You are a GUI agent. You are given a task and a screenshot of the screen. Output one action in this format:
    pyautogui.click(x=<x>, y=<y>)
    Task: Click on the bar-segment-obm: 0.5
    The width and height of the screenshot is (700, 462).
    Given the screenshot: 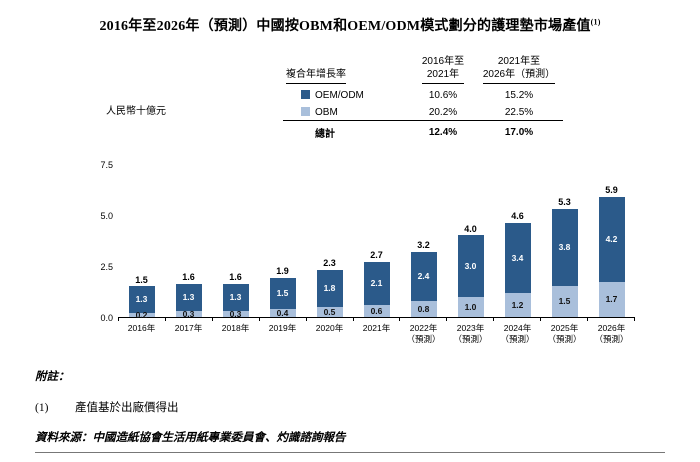 What is the action you would take?
    pyautogui.click(x=329, y=311)
    